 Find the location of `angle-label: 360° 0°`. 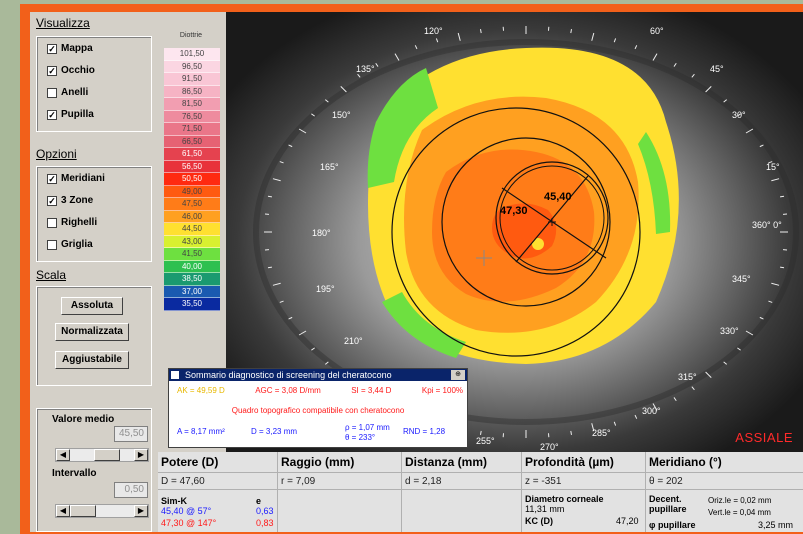

angle-label: 360° 0° is located at coordinates (767, 225).